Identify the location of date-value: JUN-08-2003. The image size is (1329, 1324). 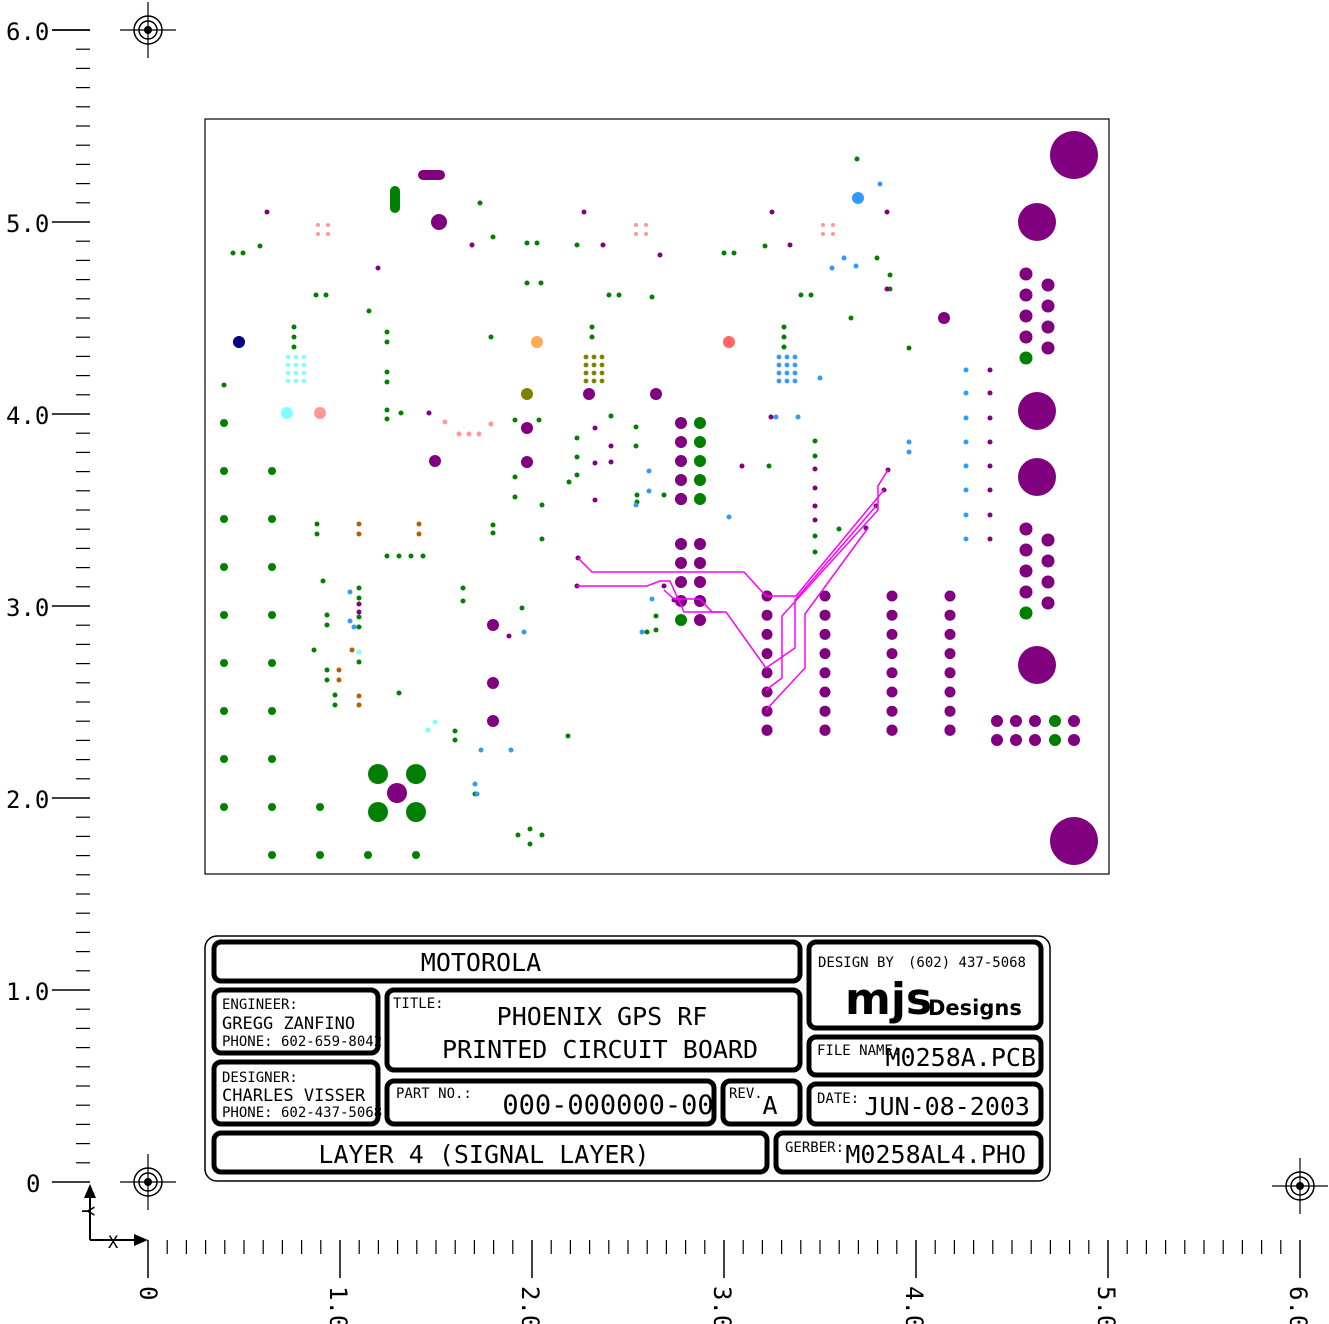
(947, 1106).